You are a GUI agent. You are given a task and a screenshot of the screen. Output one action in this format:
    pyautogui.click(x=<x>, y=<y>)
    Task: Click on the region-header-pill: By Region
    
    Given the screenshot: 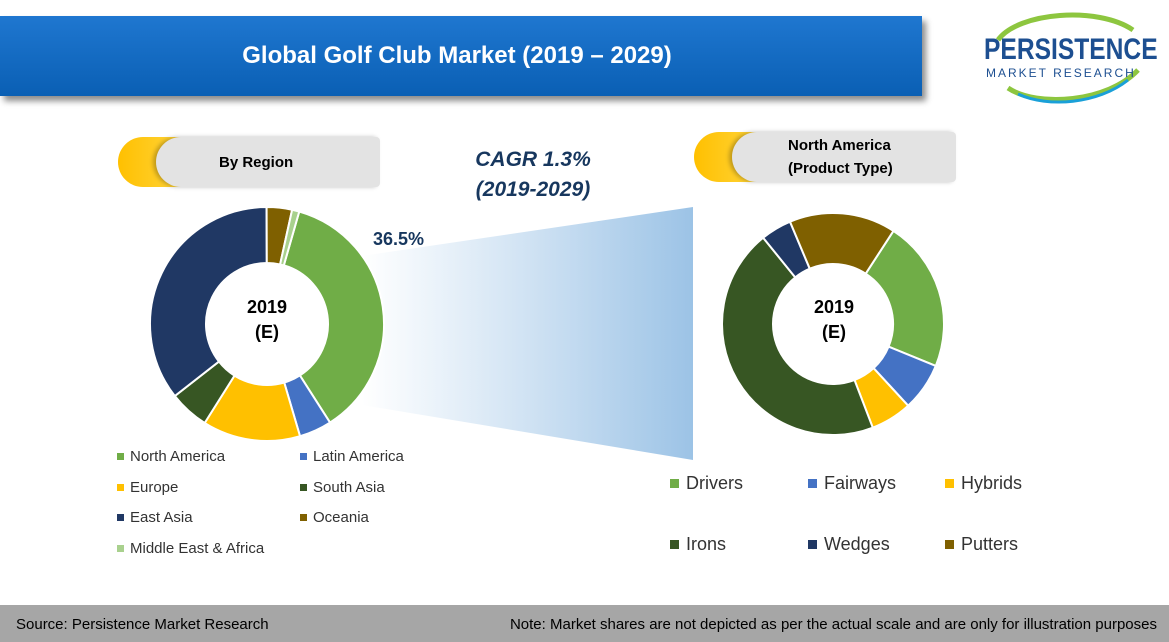 What is the action you would take?
    pyautogui.click(x=249, y=162)
    